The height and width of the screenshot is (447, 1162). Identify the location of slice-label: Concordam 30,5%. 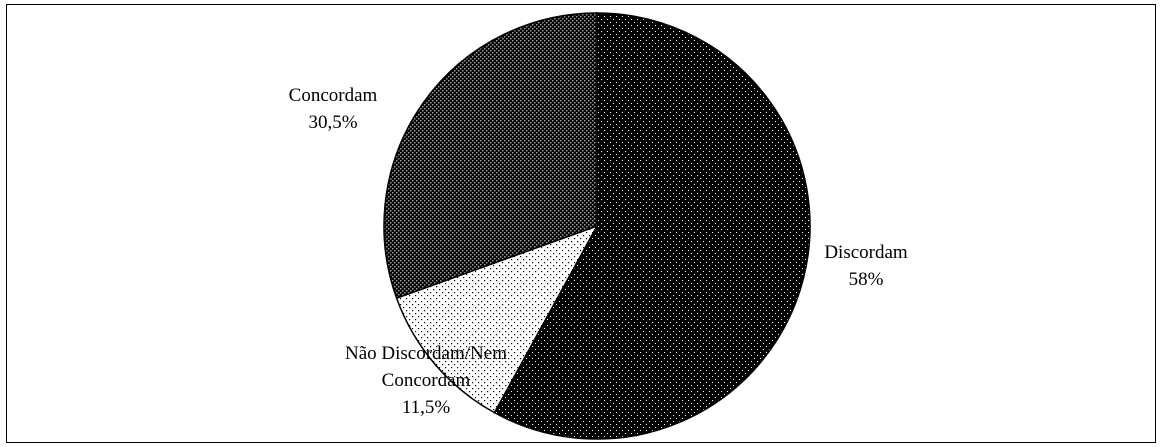
(333, 109).